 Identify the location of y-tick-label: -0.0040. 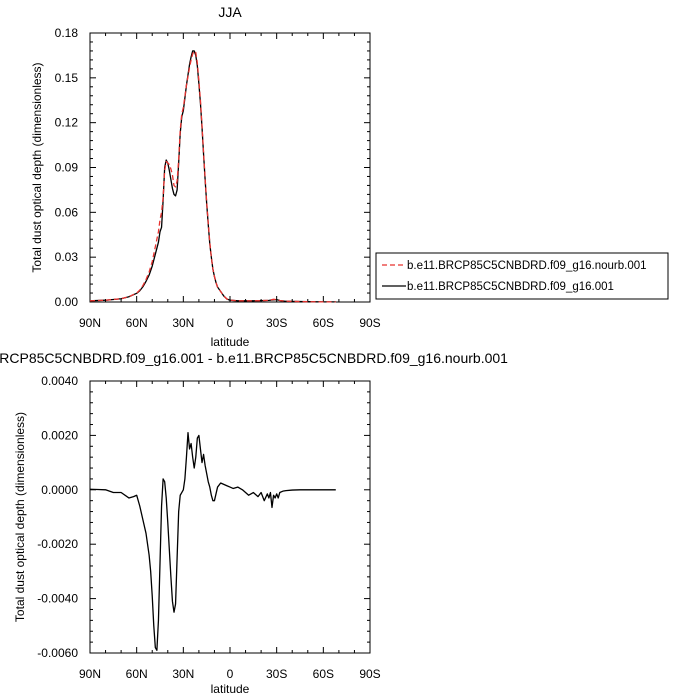
(57, 599).